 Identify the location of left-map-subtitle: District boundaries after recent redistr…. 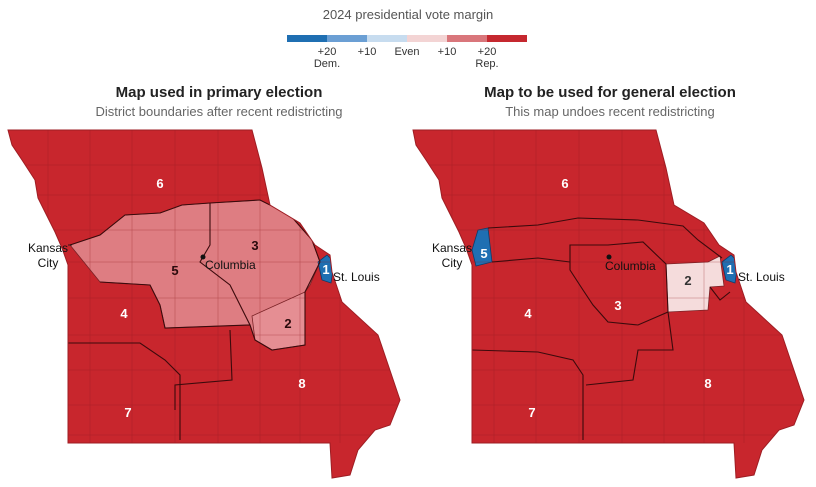
(219, 111).